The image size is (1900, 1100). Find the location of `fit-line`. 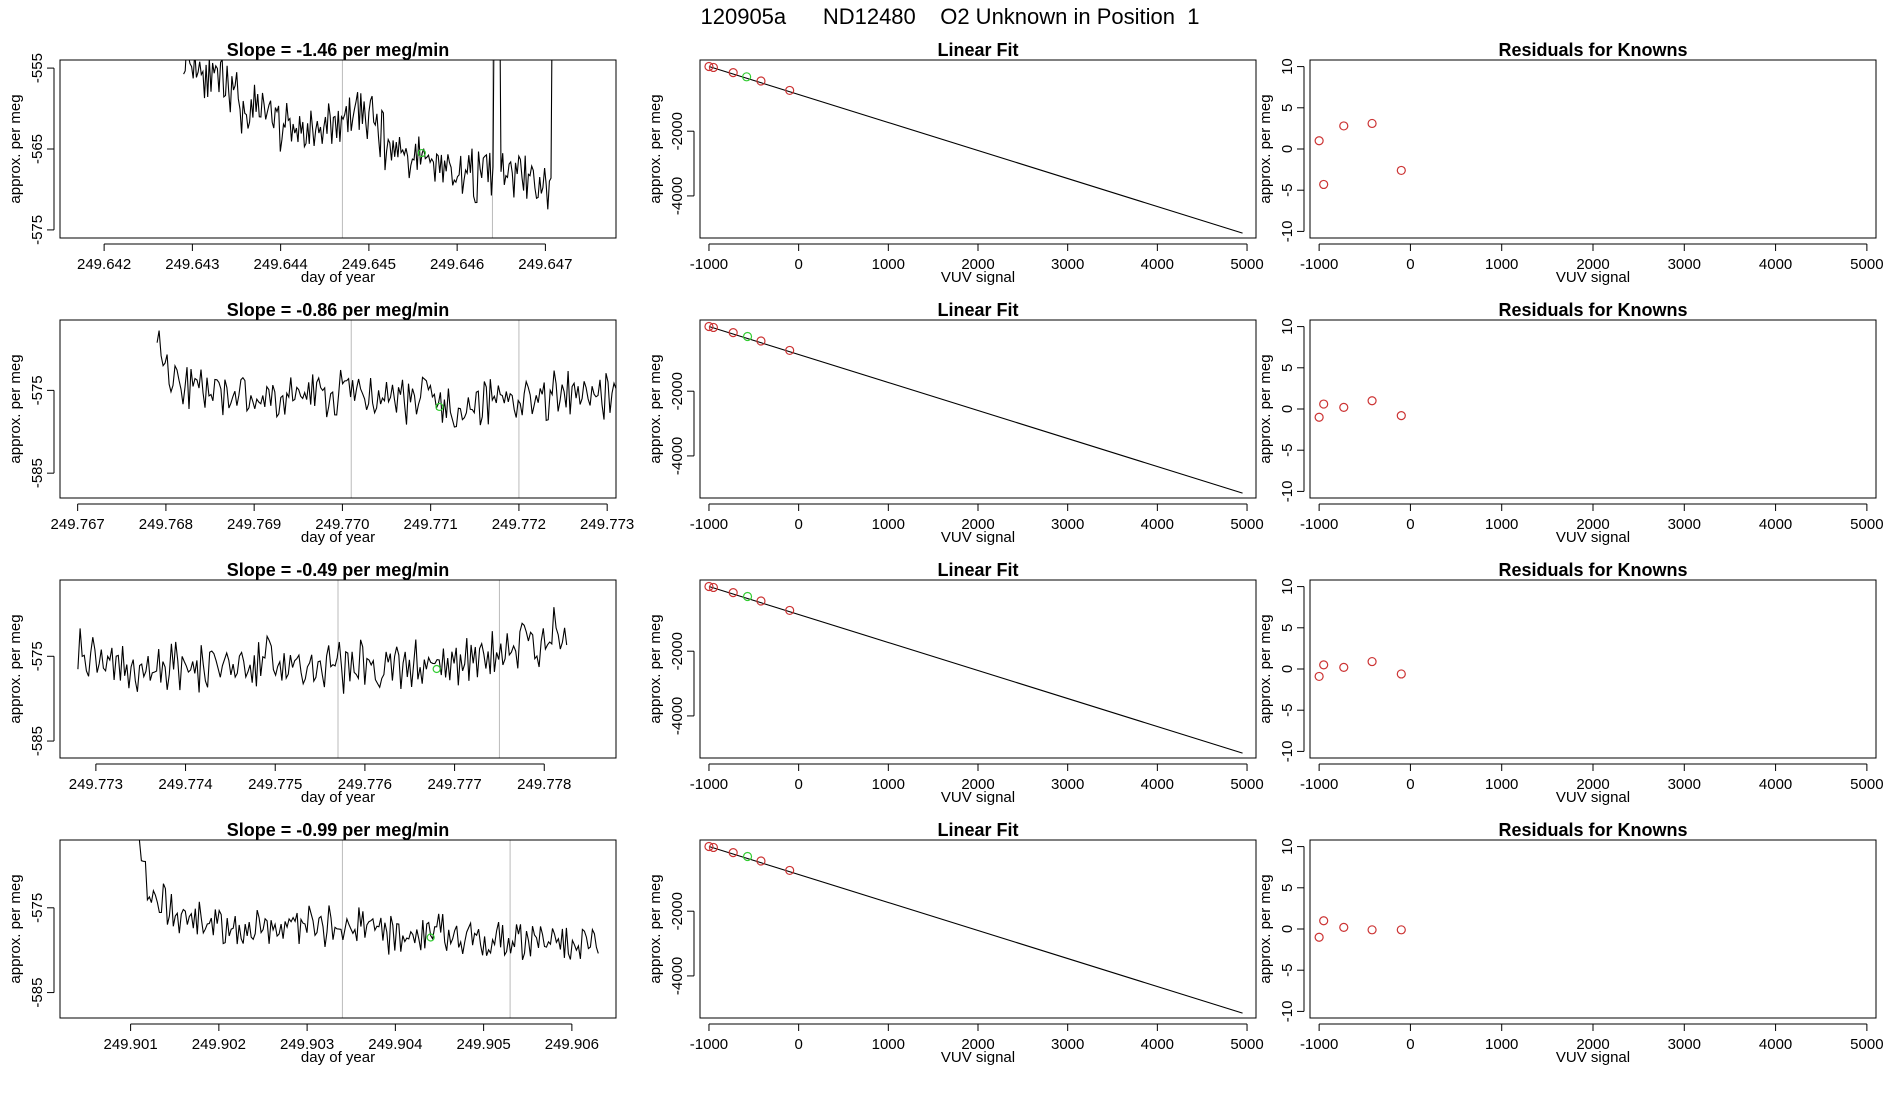

fit-line is located at coordinates (975, 669).